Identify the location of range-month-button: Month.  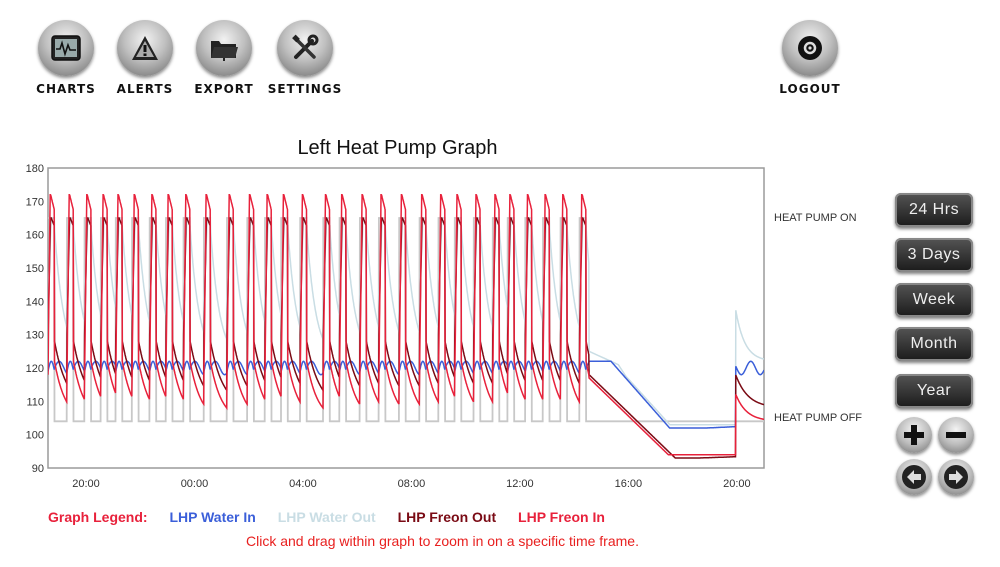
(934, 344).